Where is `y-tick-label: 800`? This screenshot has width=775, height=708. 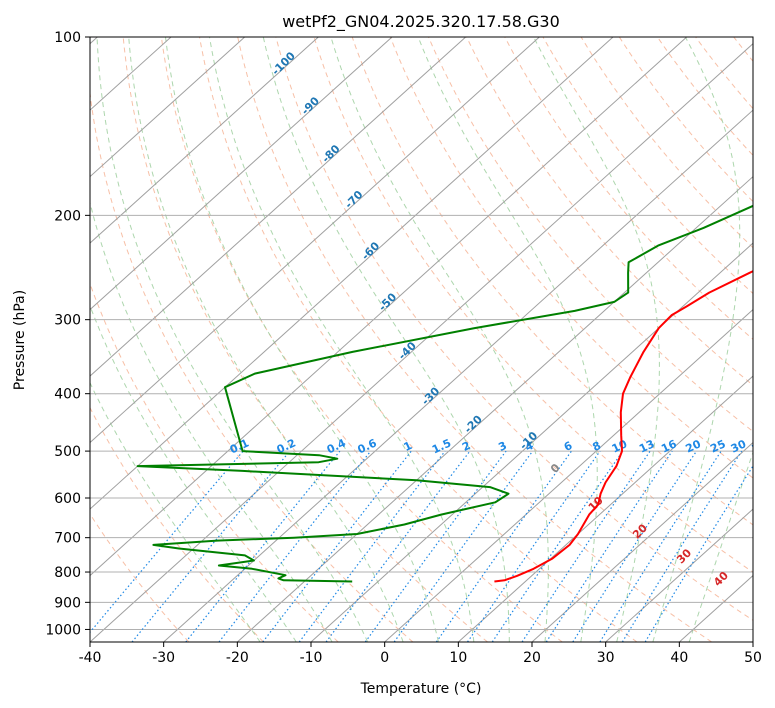
y-tick-label: 800 is located at coordinates (67, 573).